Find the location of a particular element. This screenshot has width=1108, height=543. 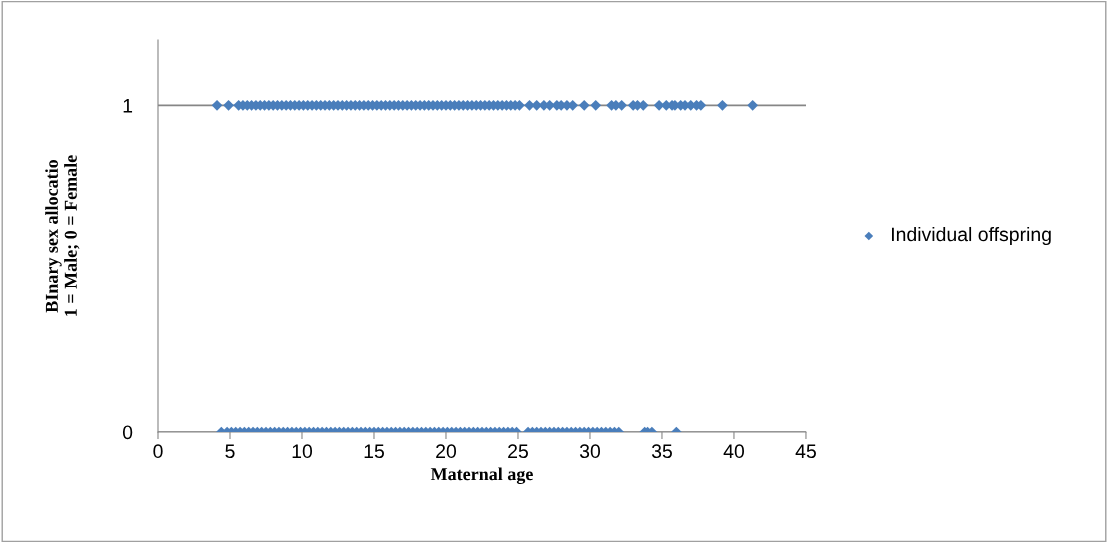

x-tick-label: 25 is located at coordinates (518, 451).